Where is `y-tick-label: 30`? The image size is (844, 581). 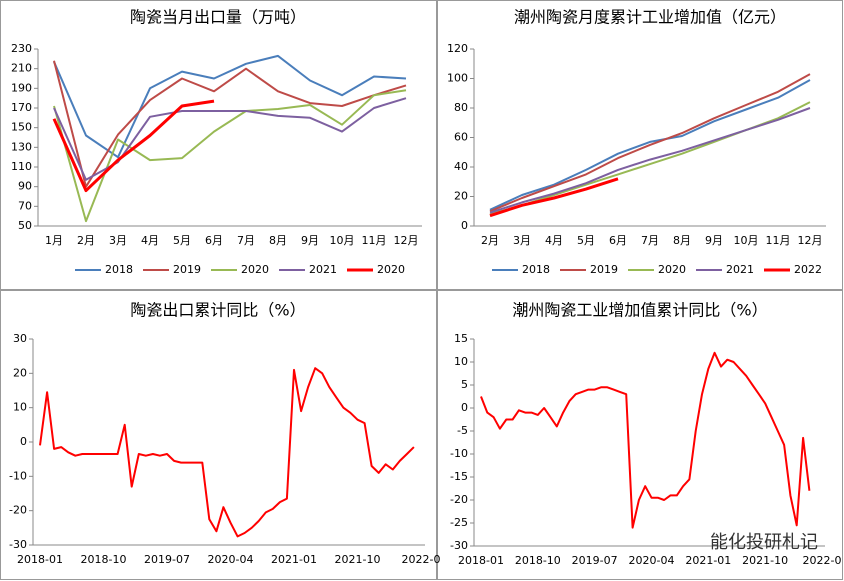
y-tick-label: 30 is located at coordinates (20, 338).